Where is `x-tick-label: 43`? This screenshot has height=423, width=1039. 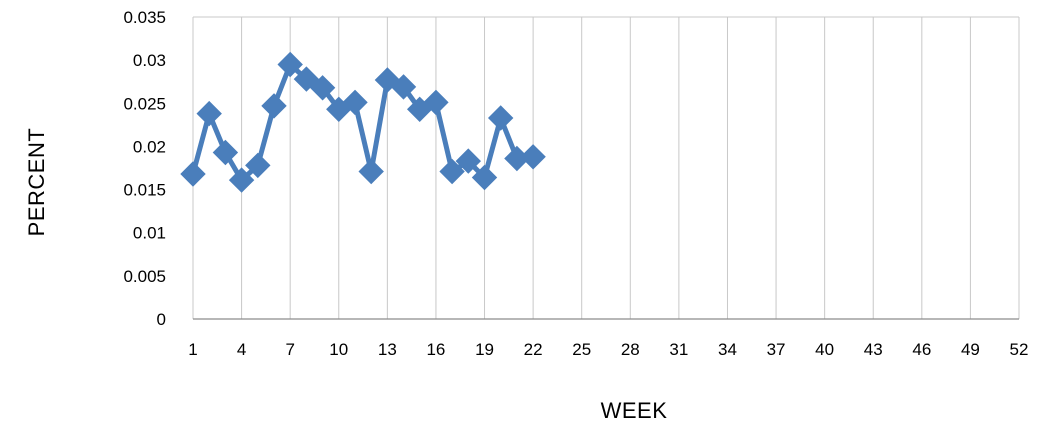 x-tick-label: 43 is located at coordinates (873, 349).